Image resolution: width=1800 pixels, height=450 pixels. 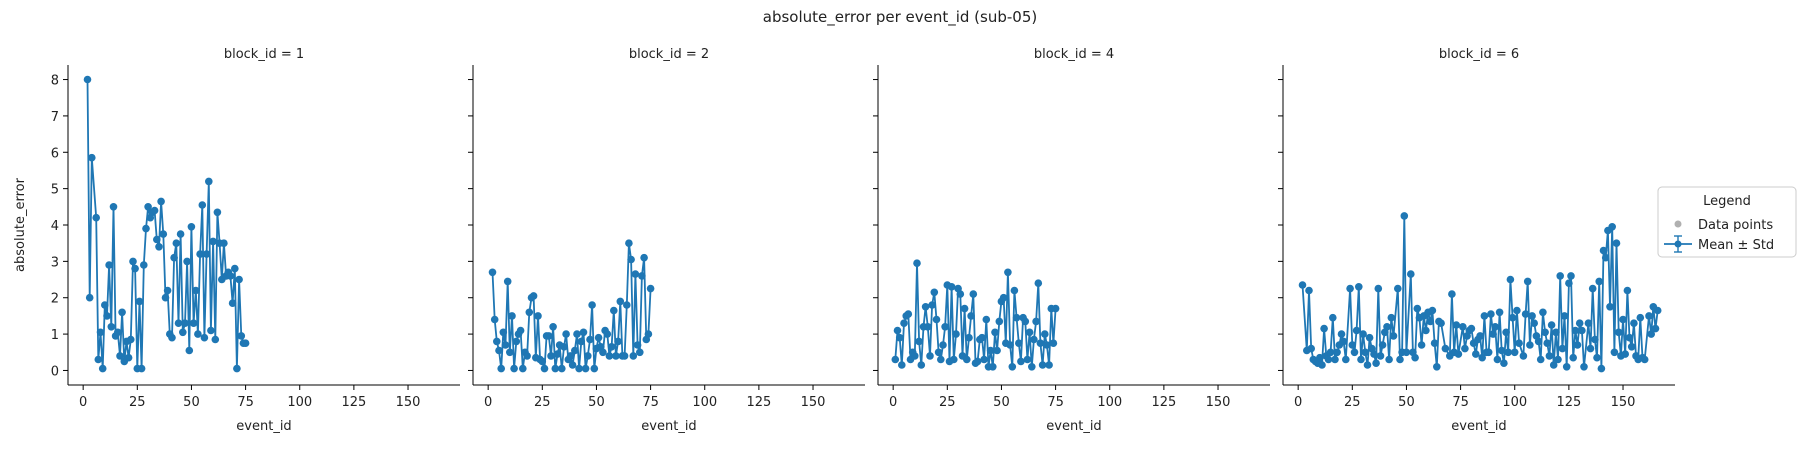 What do you see at coordinates (191, 402) in the screenshot?
I see `x-tick-label: 50` at bounding box center [191, 402].